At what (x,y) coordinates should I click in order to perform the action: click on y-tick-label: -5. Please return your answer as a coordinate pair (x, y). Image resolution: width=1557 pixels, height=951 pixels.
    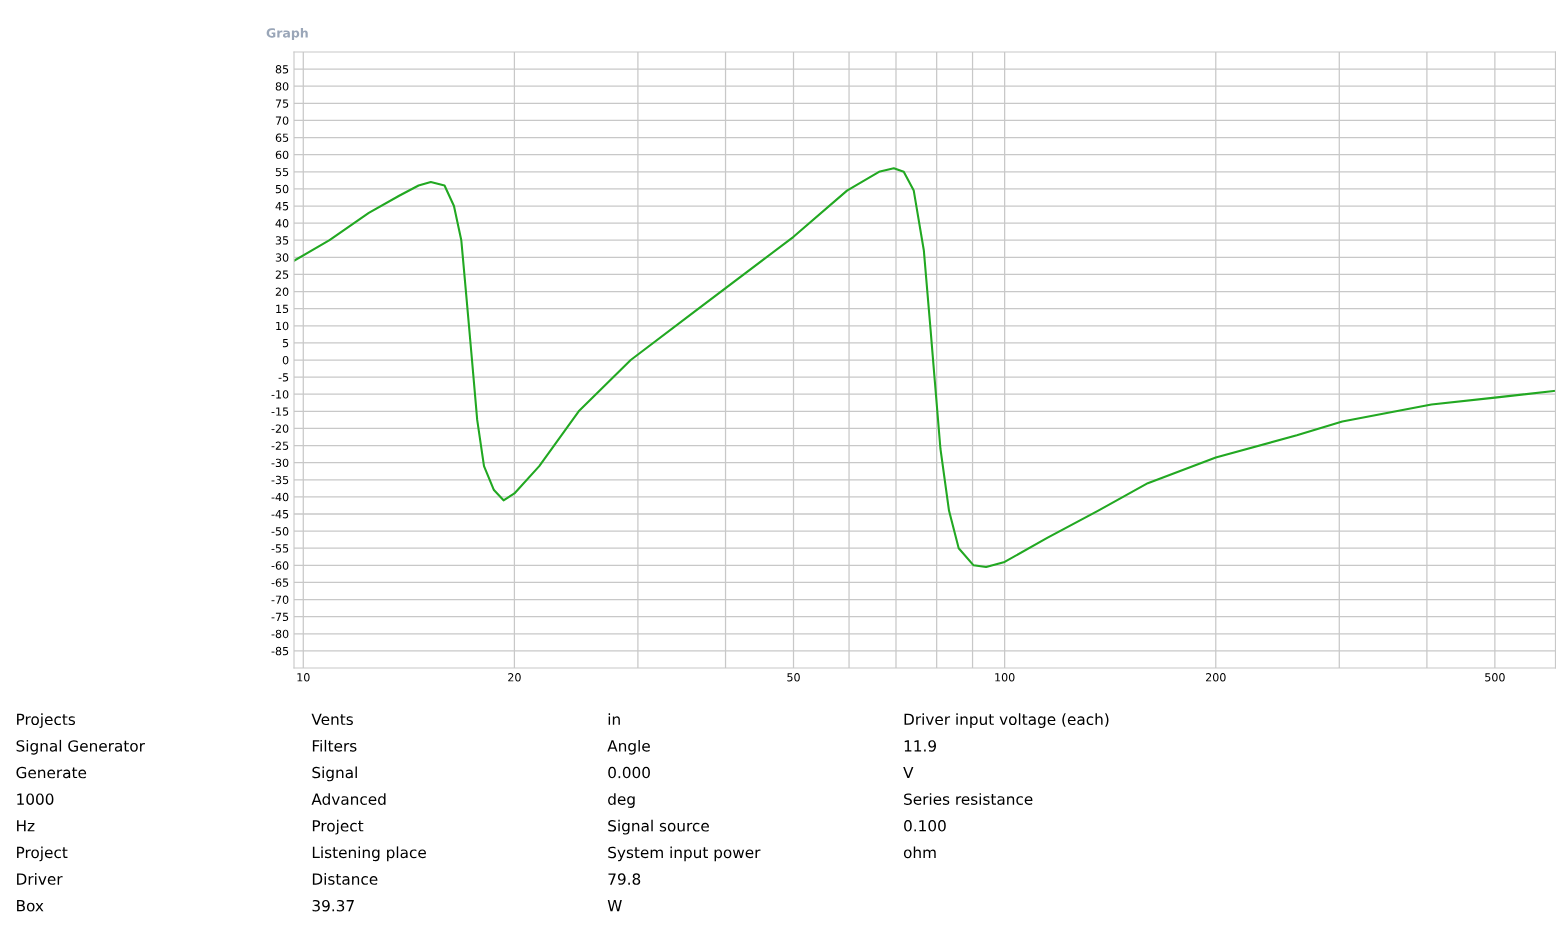
    Looking at the image, I should click on (283, 377).